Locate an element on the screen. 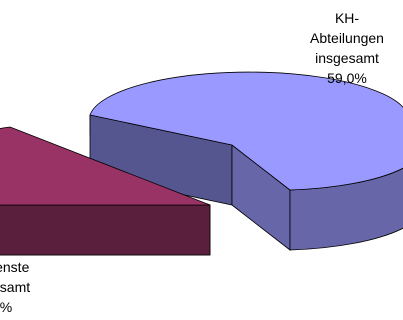 This screenshot has width=403, height=320. slice-dienste-front is located at coordinates (105, 230).